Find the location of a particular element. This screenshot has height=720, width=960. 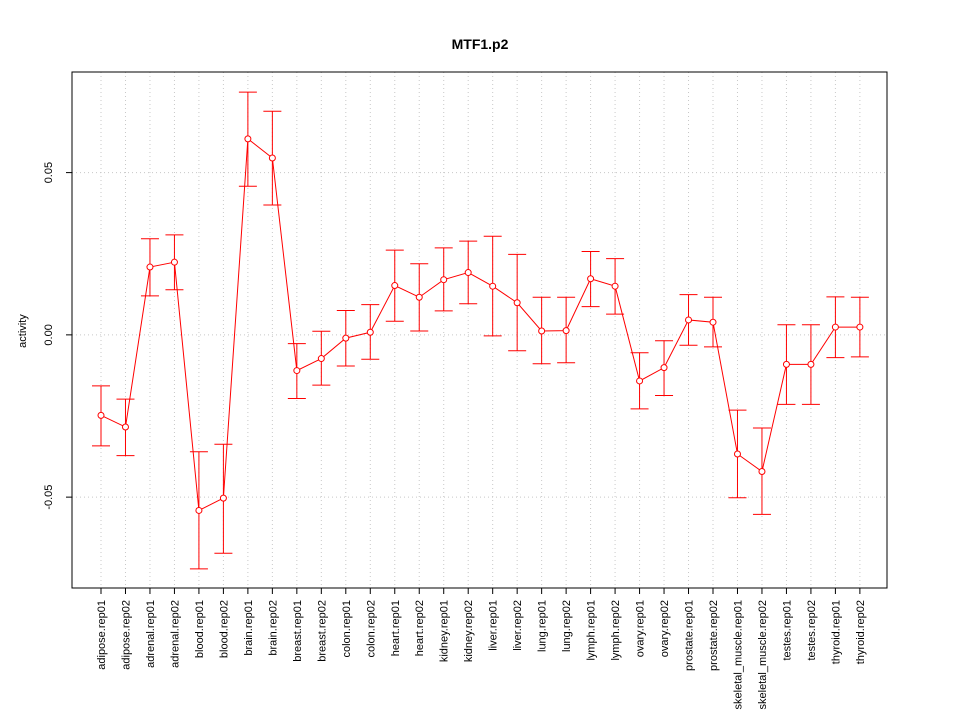

y-tick-label: 0.05 is located at coordinates (49, 172).